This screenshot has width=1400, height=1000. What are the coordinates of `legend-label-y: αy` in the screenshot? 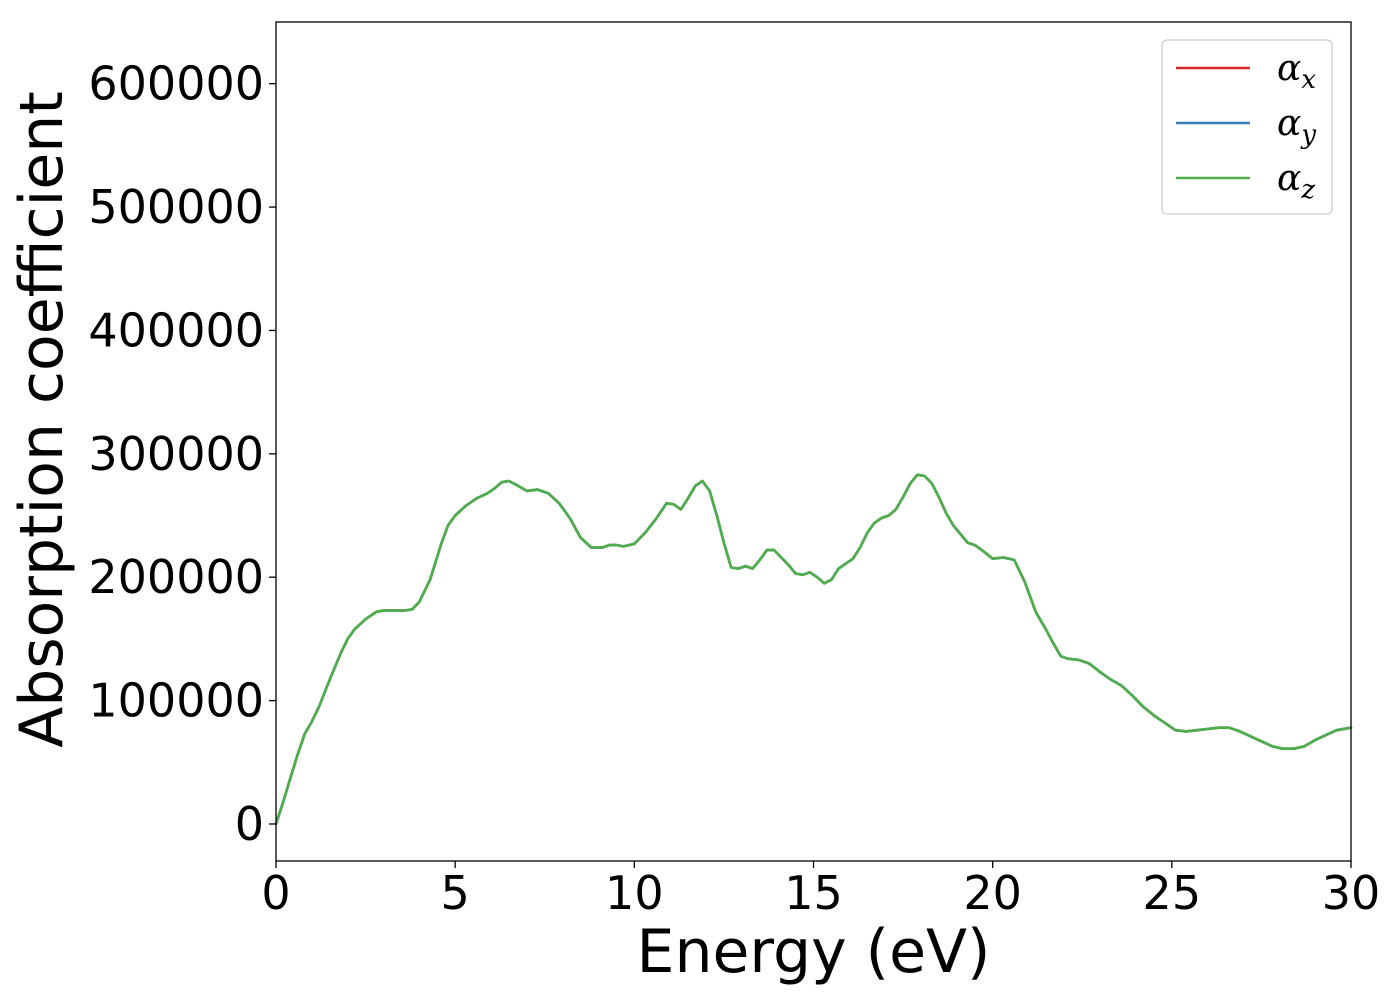 It's located at (1296, 126).